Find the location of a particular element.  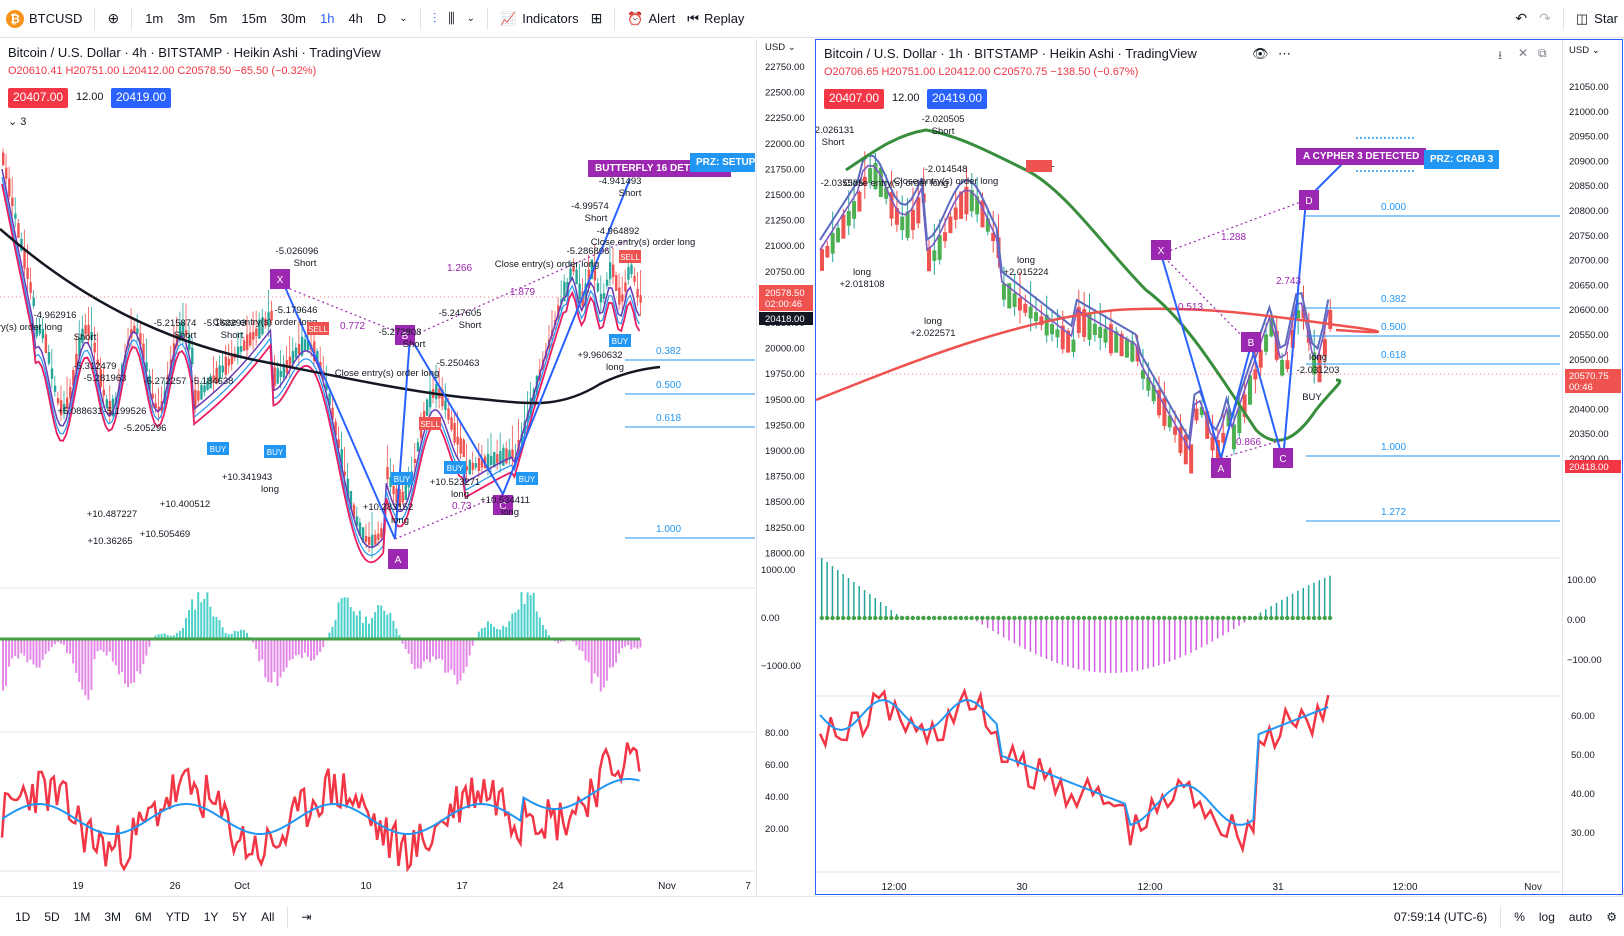

auto-scale-toggle: auto is located at coordinates (1580, 916).